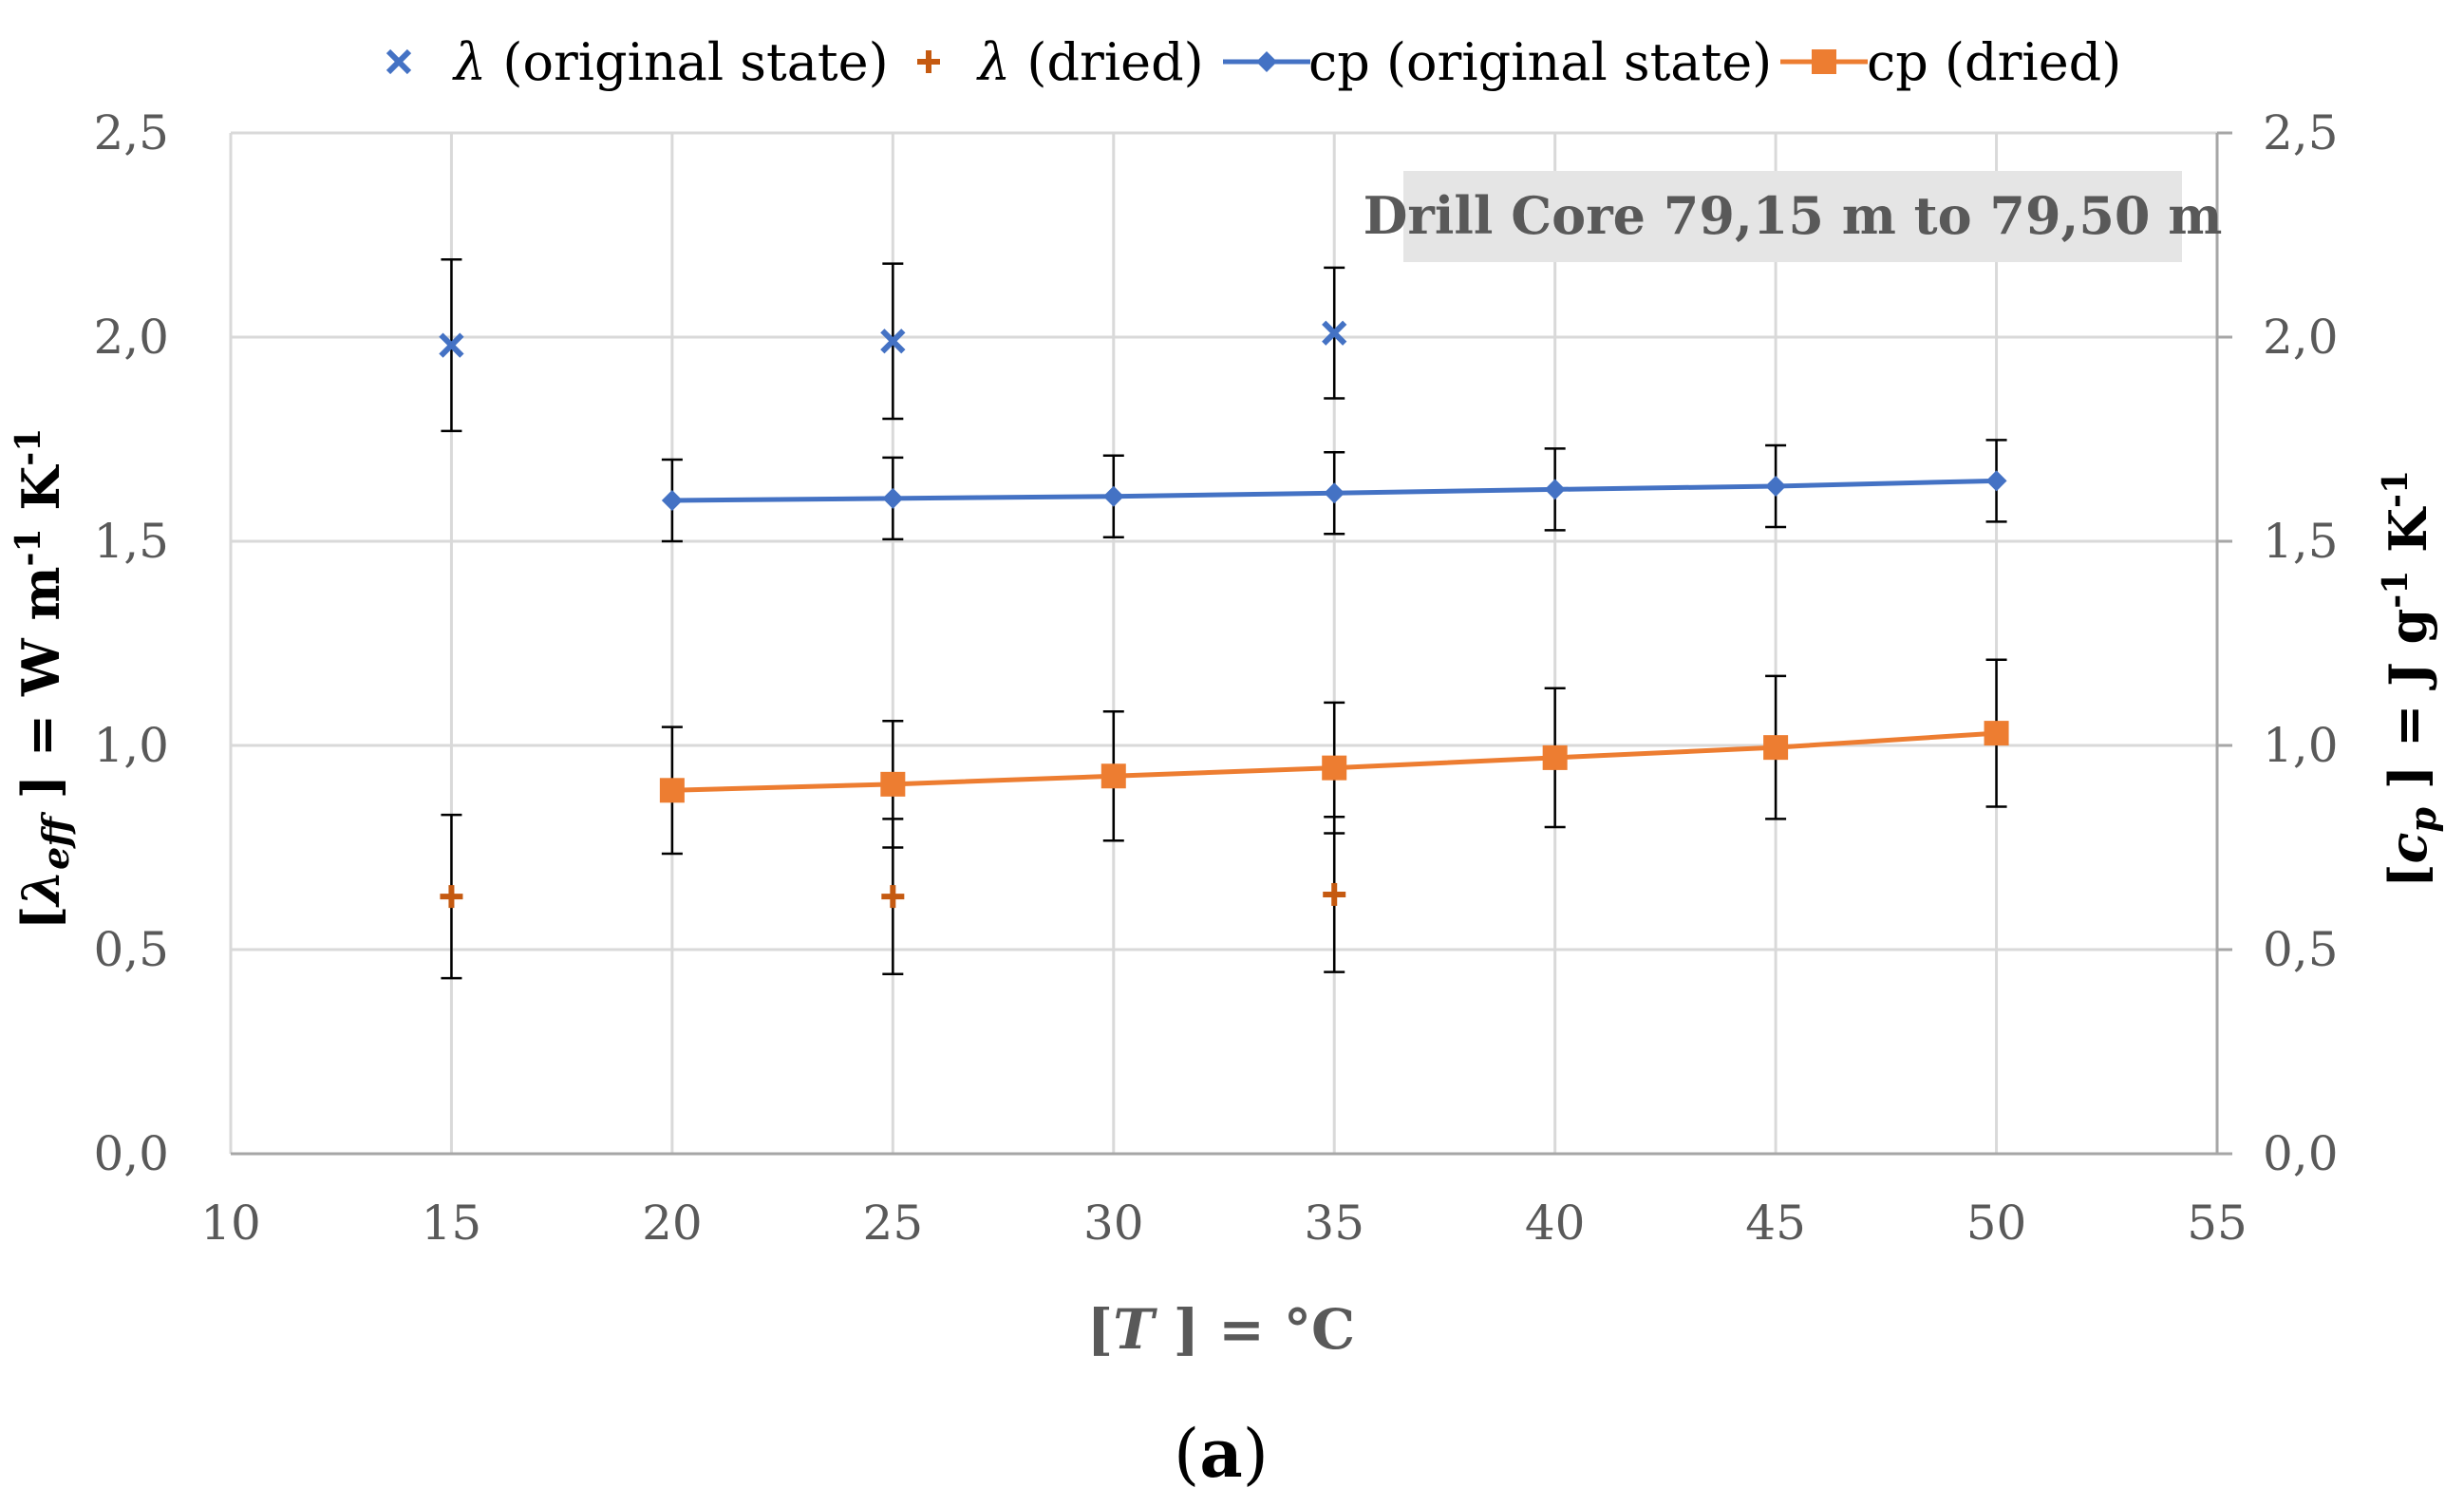 Image resolution: width=2464 pixels, height=1507 pixels. I want to click on annotation-box: Drill Core 79,15 m to 79,50 m, so click(1793, 216).